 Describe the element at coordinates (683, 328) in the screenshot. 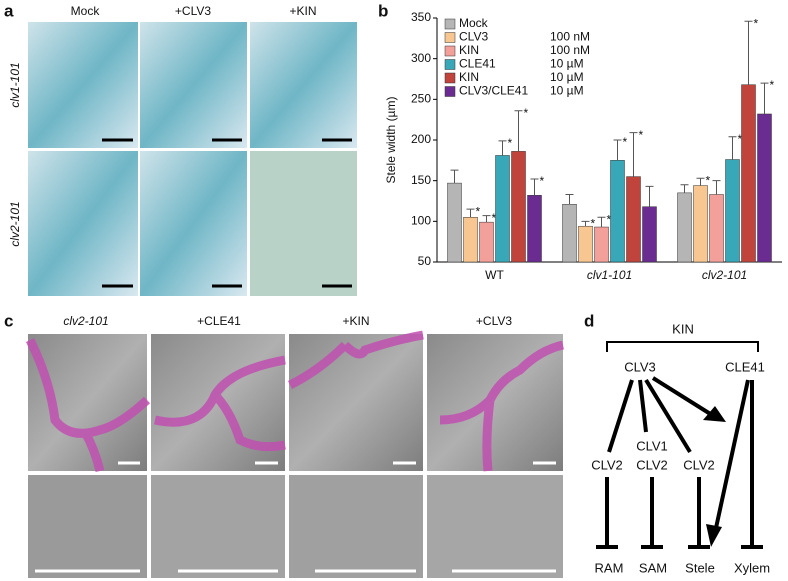

I see `node: KIN` at that location.